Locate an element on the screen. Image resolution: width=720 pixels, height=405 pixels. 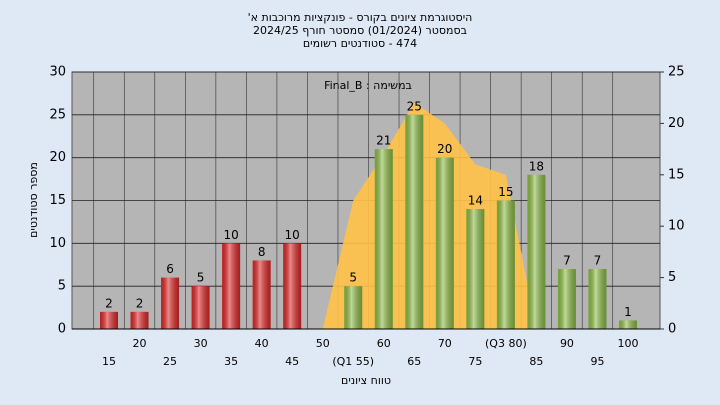
value-label: 6 is located at coordinates (170, 269).